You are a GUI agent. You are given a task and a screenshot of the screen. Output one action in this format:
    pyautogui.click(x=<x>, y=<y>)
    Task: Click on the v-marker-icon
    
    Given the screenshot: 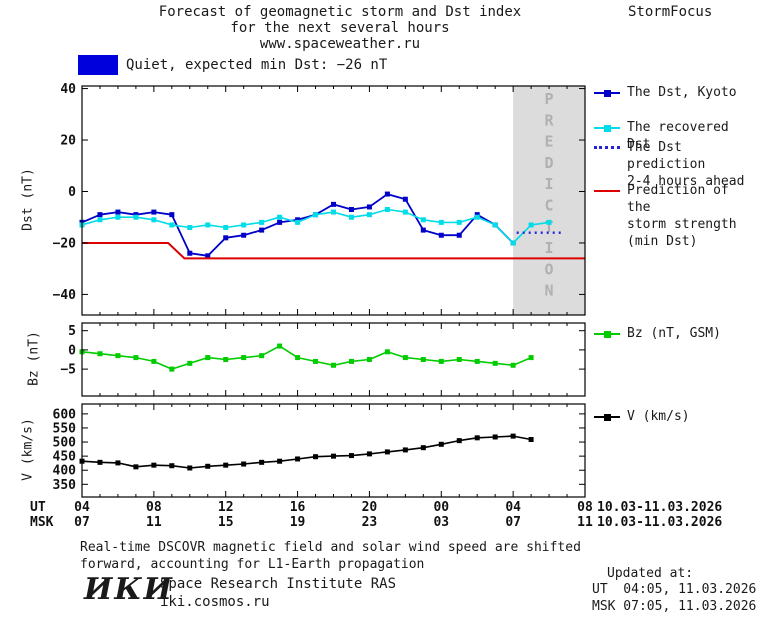 What is the action you would take?
    pyautogui.click(x=607, y=417)
    